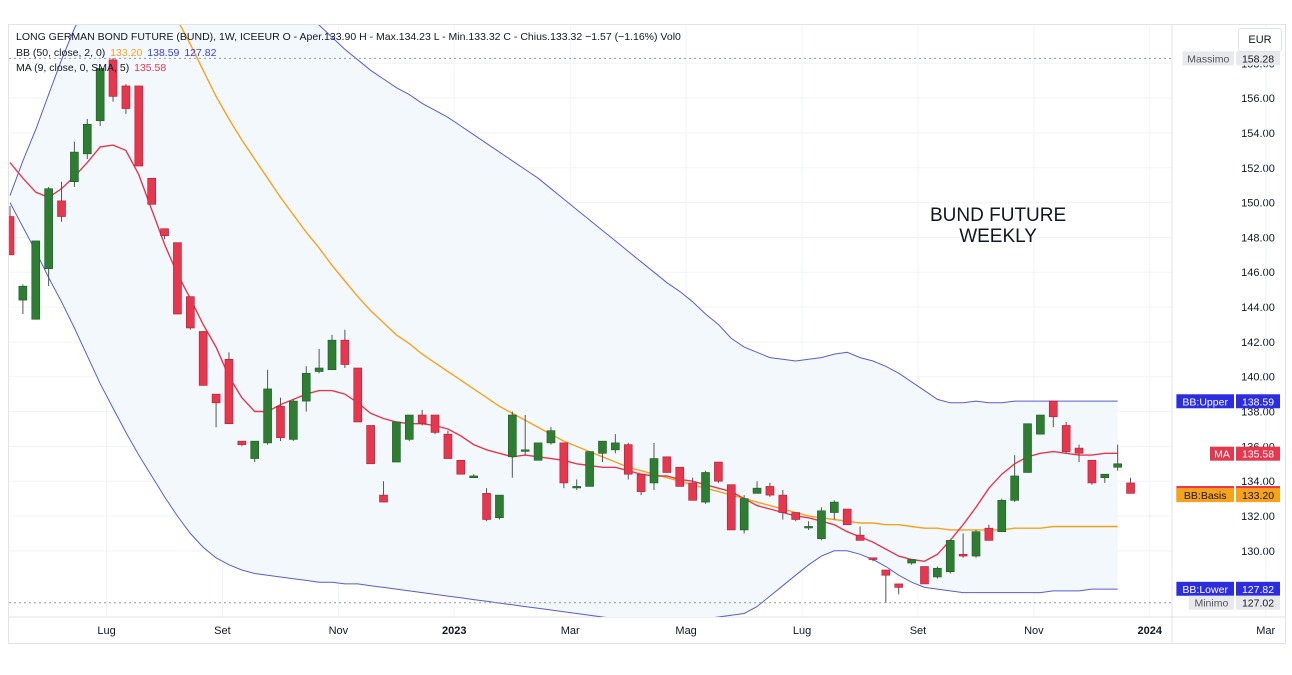 The height and width of the screenshot is (675, 1292). I want to click on price-label-value: 133.20, so click(1258, 496).